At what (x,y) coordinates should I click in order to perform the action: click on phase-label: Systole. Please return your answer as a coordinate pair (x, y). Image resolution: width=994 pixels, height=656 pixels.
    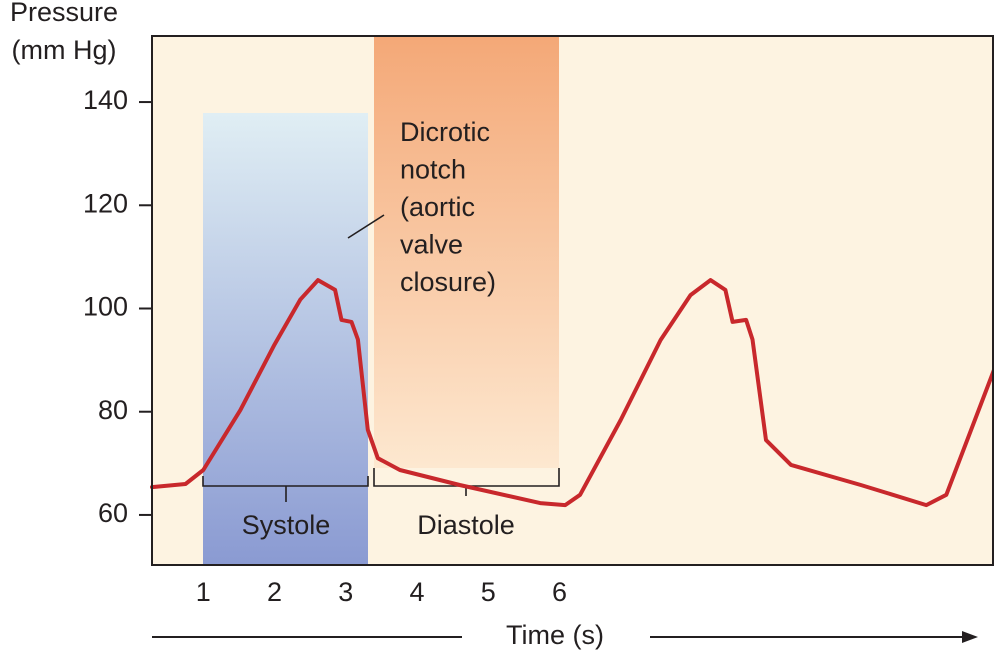
    Looking at the image, I should click on (286, 525).